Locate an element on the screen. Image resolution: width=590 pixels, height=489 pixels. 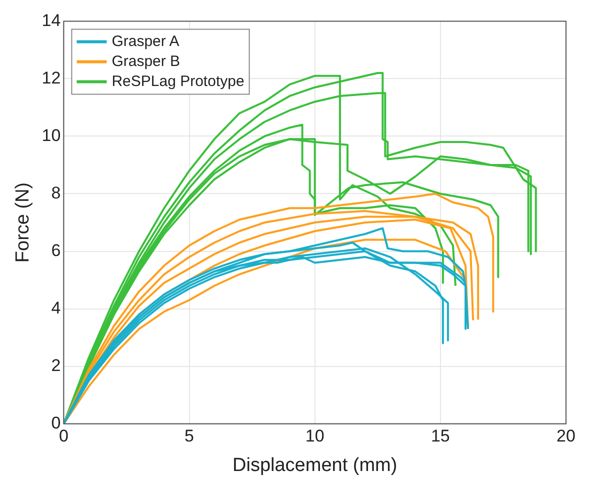
x-tick-label: 5 is located at coordinates (189, 436).